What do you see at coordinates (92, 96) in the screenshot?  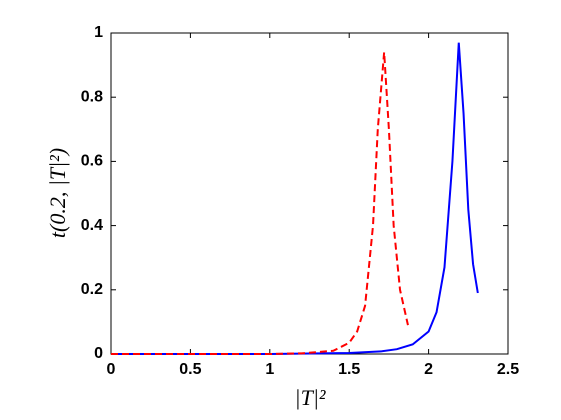 I see `y-tick-label: 0.8` at bounding box center [92, 96].